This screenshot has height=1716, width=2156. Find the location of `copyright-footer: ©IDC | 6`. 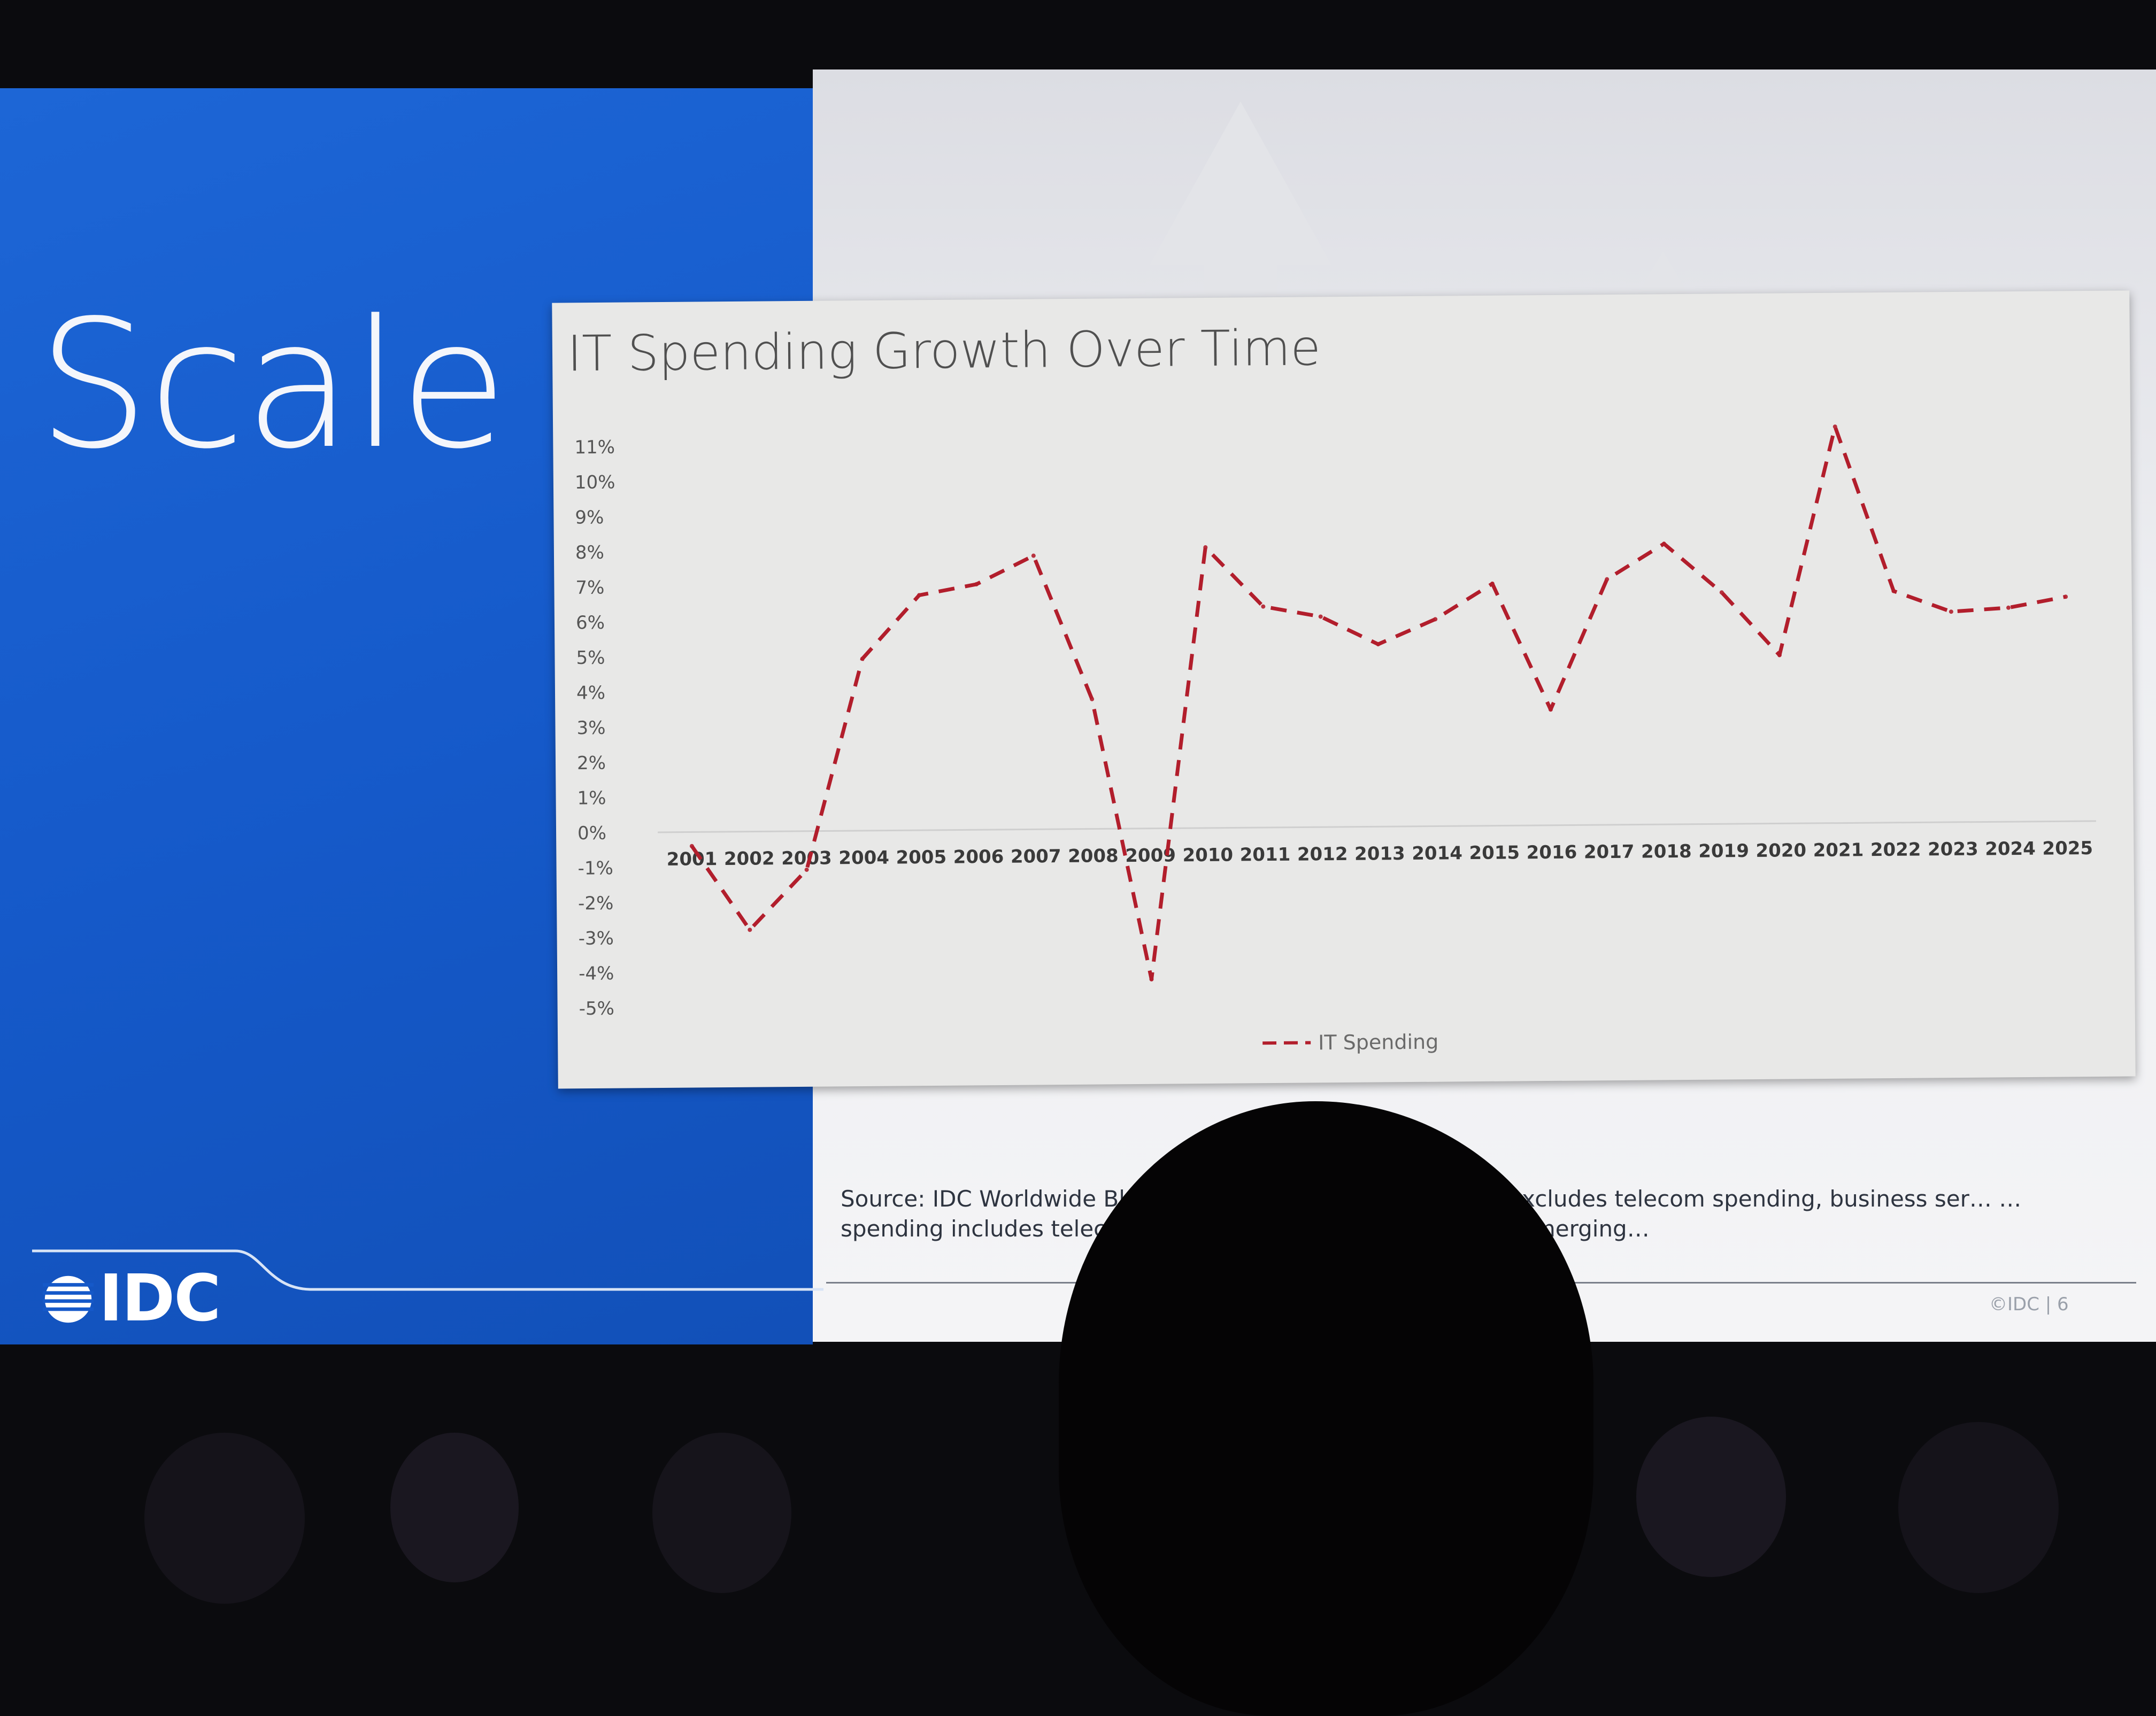

copyright-footer: ©IDC | 6 is located at coordinates (2029, 1304).